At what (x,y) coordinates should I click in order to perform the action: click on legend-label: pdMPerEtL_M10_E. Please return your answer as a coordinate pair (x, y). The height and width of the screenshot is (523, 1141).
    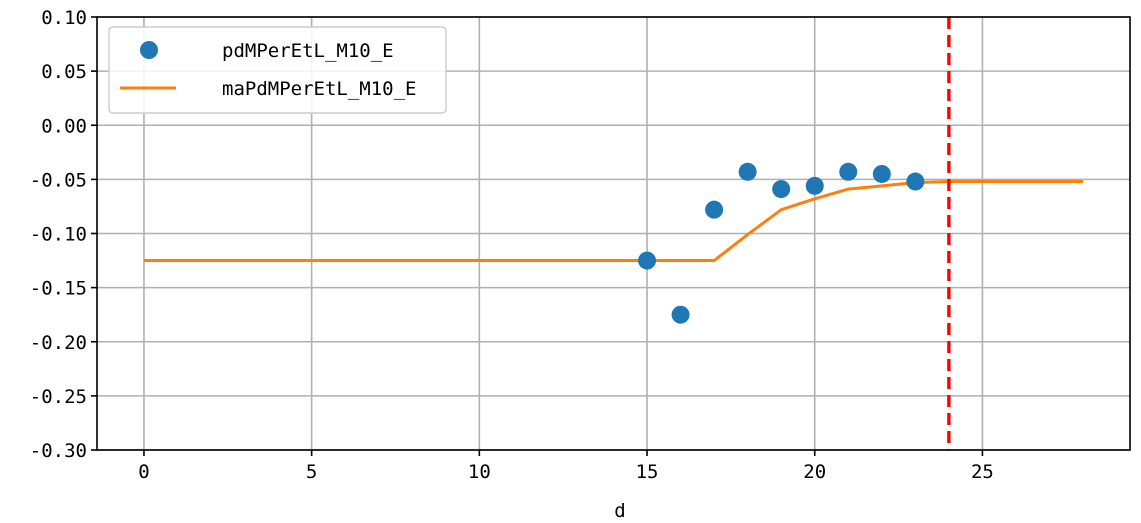
    Looking at the image, I should click on (308, 51).